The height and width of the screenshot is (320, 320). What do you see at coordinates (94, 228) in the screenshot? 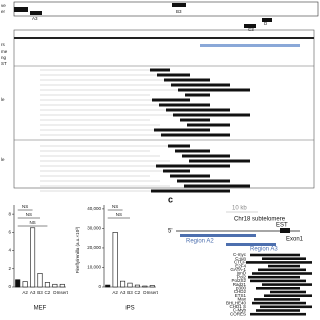
I see `y-tick-label: 30,000` at bounding box center [94, 228].